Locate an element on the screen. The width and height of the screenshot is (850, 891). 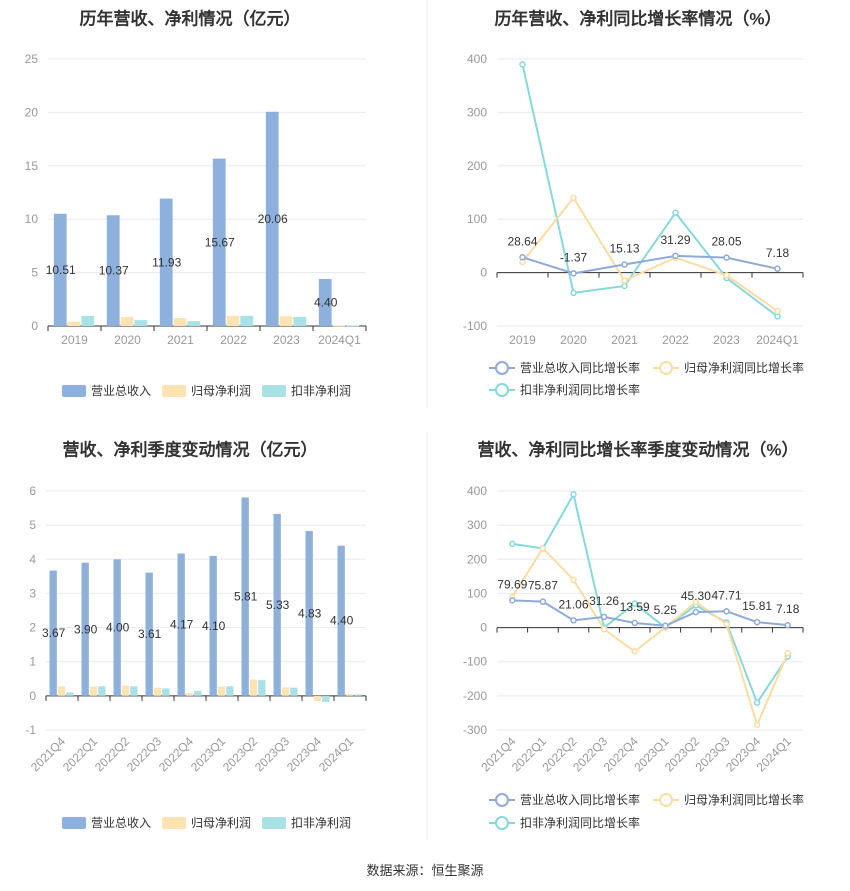
y-tick-label: 2 is located at coordinates (32, 628).